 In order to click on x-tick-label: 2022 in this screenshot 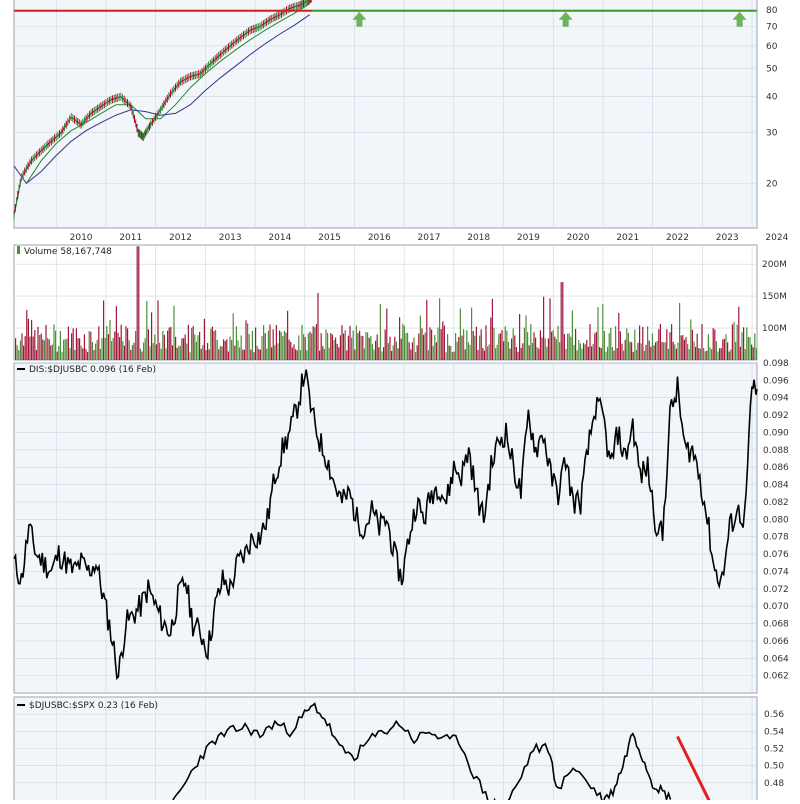, I will do `click(677, 238)`.